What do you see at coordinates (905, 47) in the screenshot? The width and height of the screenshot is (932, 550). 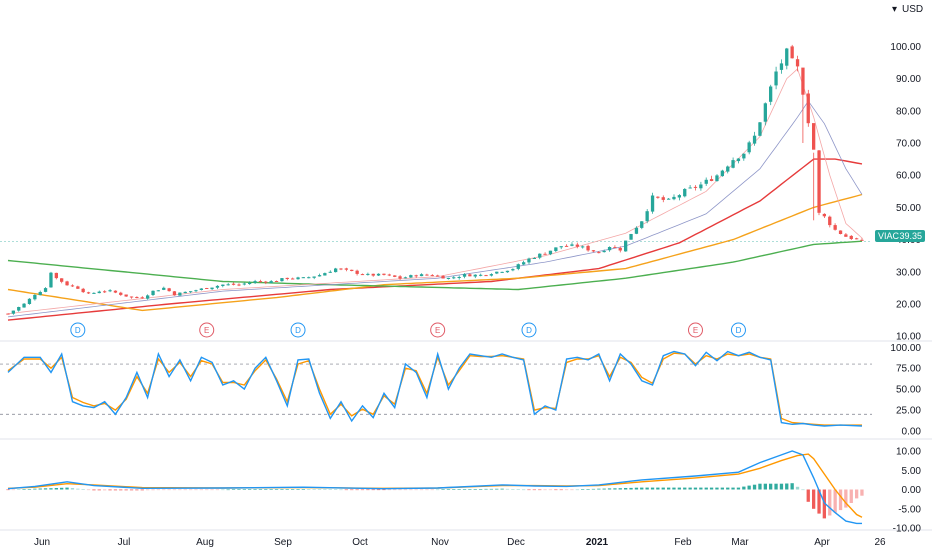 I see `price-tick-label: 100.00` at bounding box center [905, 47].